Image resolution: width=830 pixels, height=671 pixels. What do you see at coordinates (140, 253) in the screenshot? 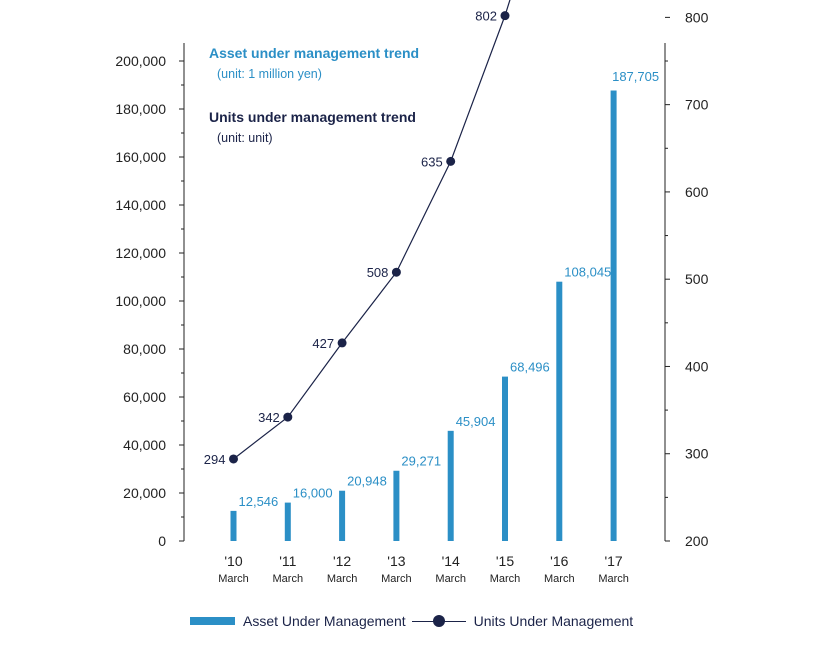
I see `left-tick-label: 120,000` at bounding box center [140, 253].